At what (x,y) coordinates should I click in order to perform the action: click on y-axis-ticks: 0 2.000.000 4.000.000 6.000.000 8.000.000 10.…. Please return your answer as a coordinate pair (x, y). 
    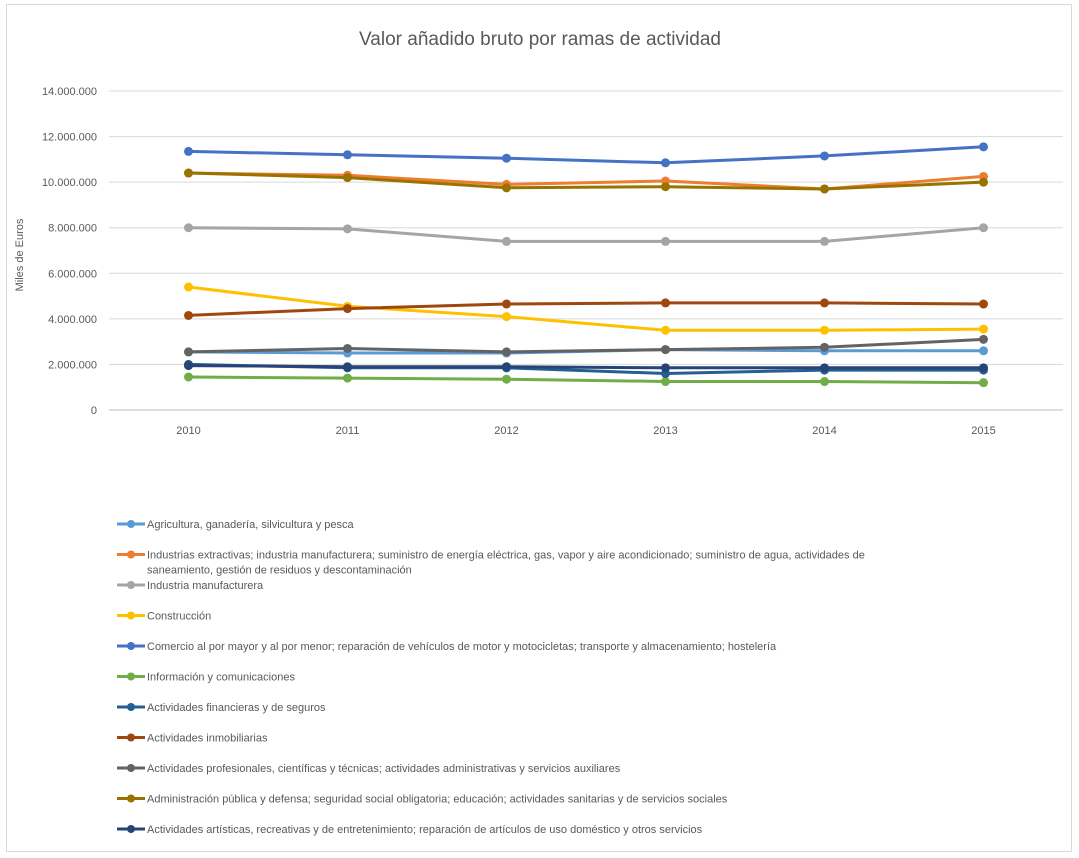
    Looking at the image, I should click on (69, 251).